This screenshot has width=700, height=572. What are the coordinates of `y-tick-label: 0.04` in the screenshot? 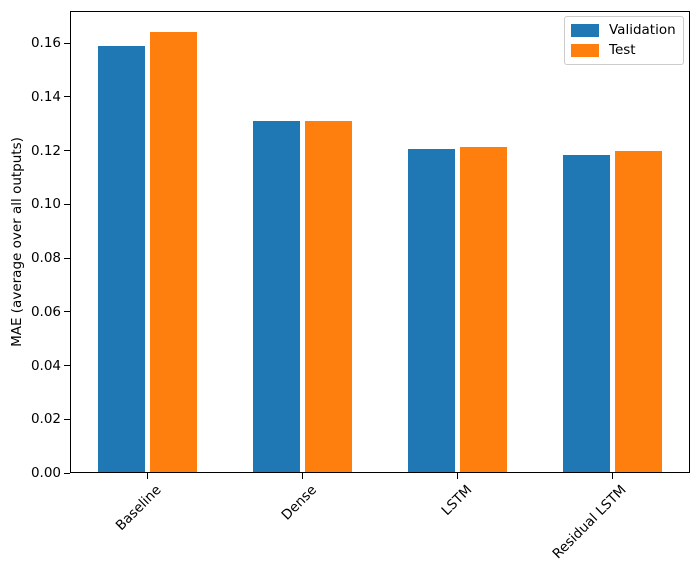 It's located at (45, 365).